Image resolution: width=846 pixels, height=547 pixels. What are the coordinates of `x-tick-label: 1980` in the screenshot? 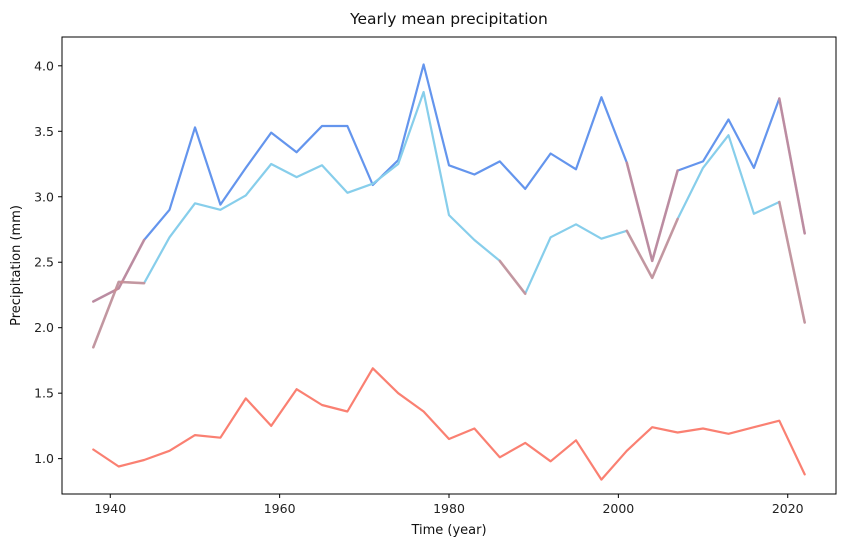 It's located at (449, 508).